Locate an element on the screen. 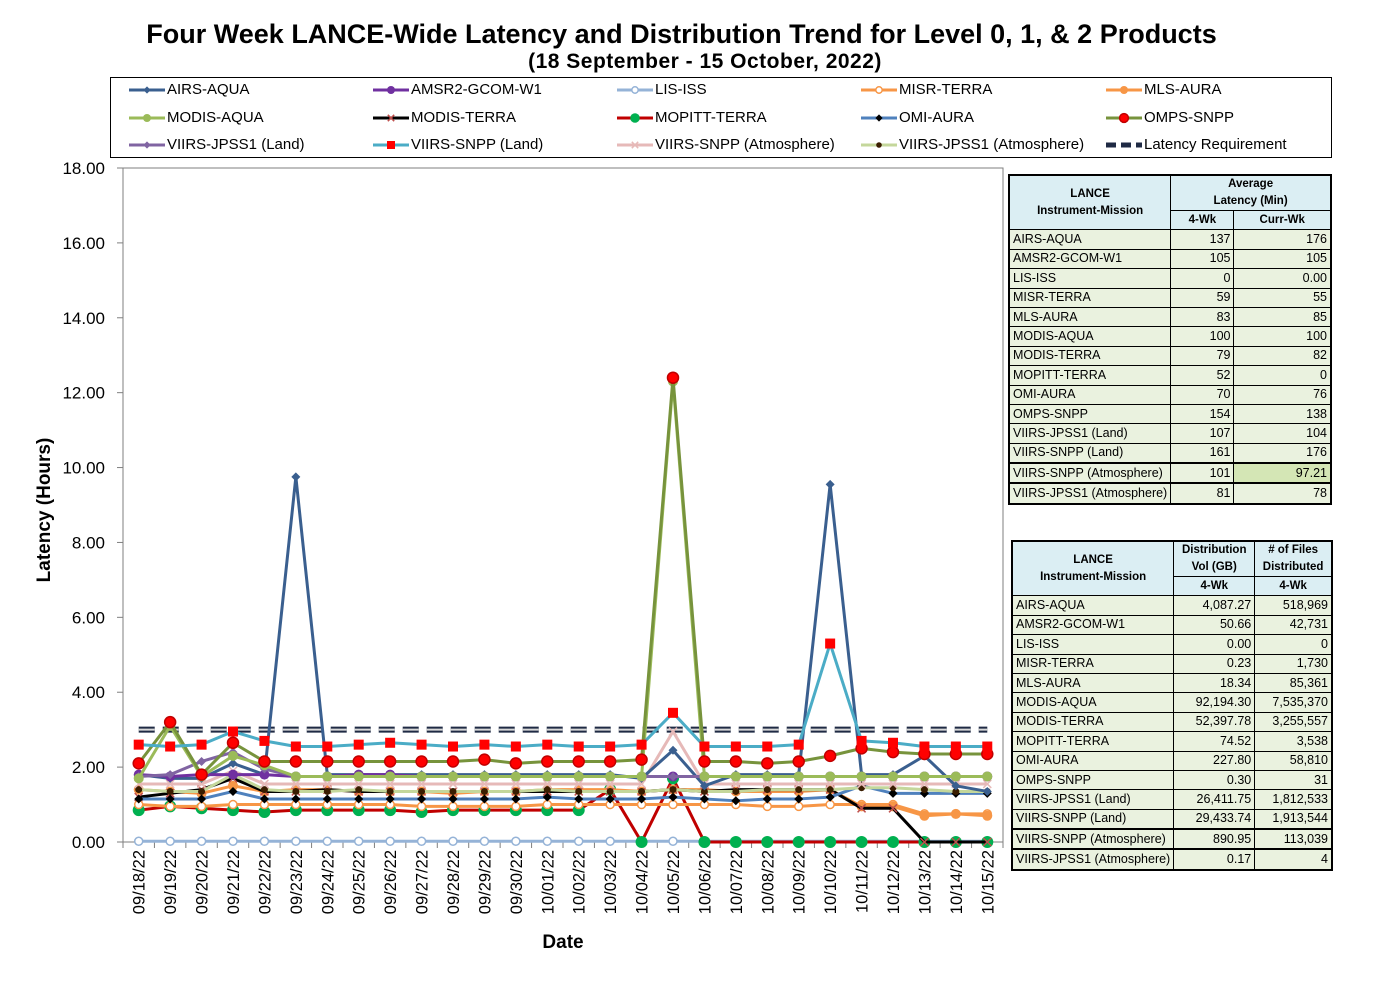 Image resolution: width=1373 pixels, height=995 pixels. latency-instrument: VIIRS-SNPP (Land) is located at coordinates (1090, 453).